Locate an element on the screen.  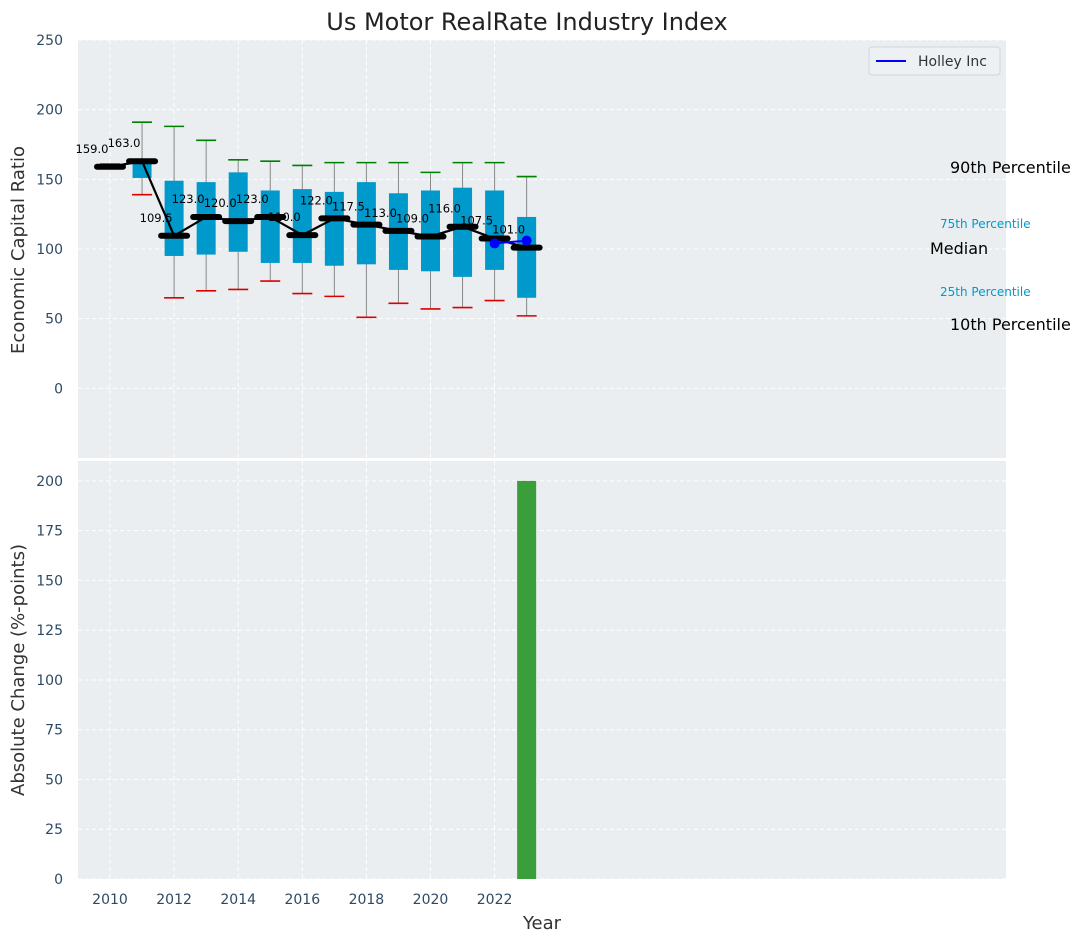
x-tick-label: 2010 is located at coordinates (110, 900).